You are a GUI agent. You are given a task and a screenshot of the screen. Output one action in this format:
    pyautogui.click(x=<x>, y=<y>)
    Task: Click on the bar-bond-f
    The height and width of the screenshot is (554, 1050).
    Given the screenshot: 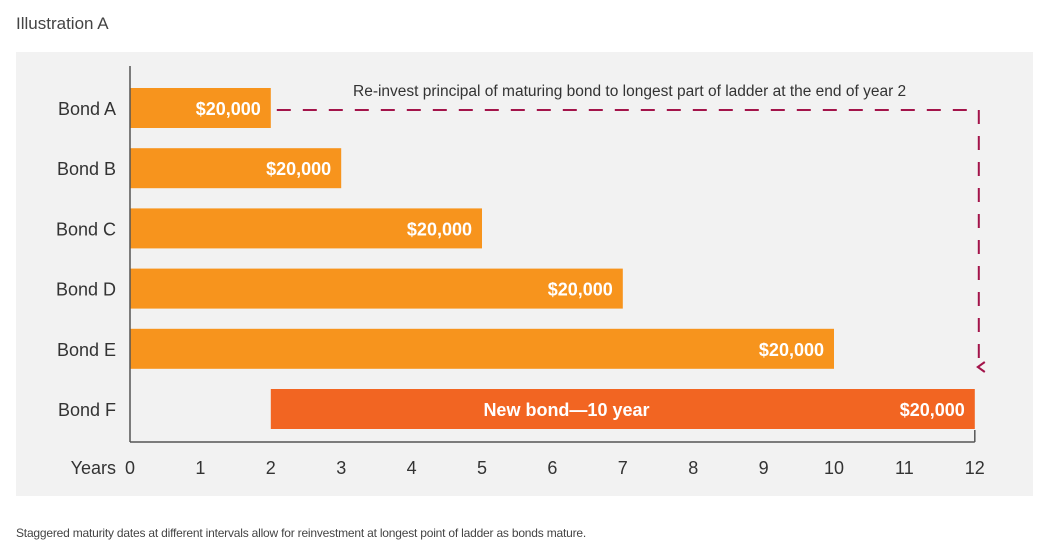 What is the action you would take?
    pyautogui.click(x=622, y=409)
    